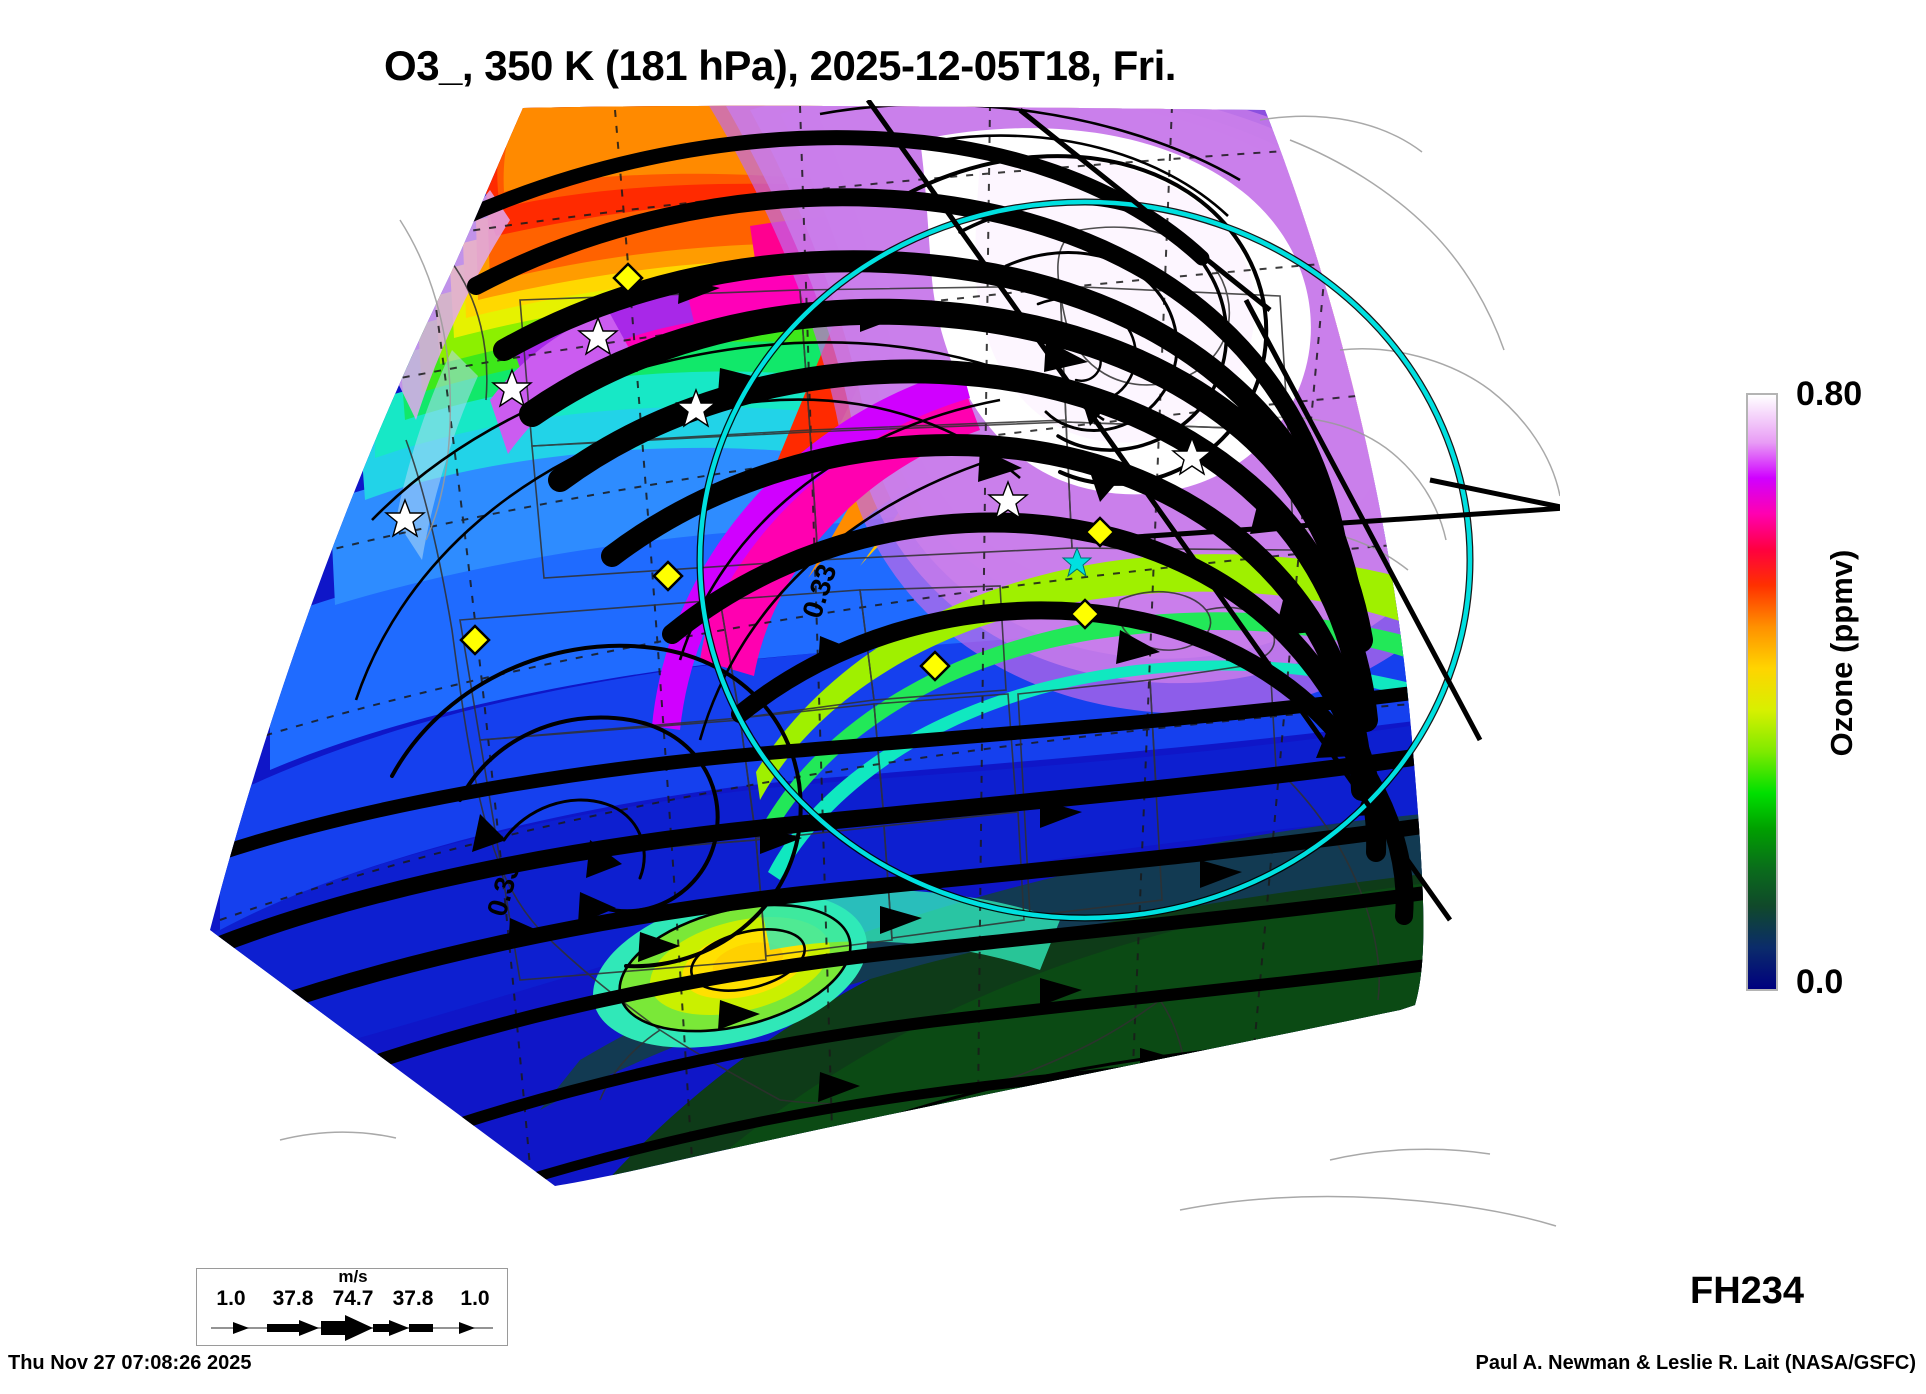 The height and width of the screenshot is (1394, 1926). I want to click on wind-legend-value-2: 37.8, so click(293, 1298).